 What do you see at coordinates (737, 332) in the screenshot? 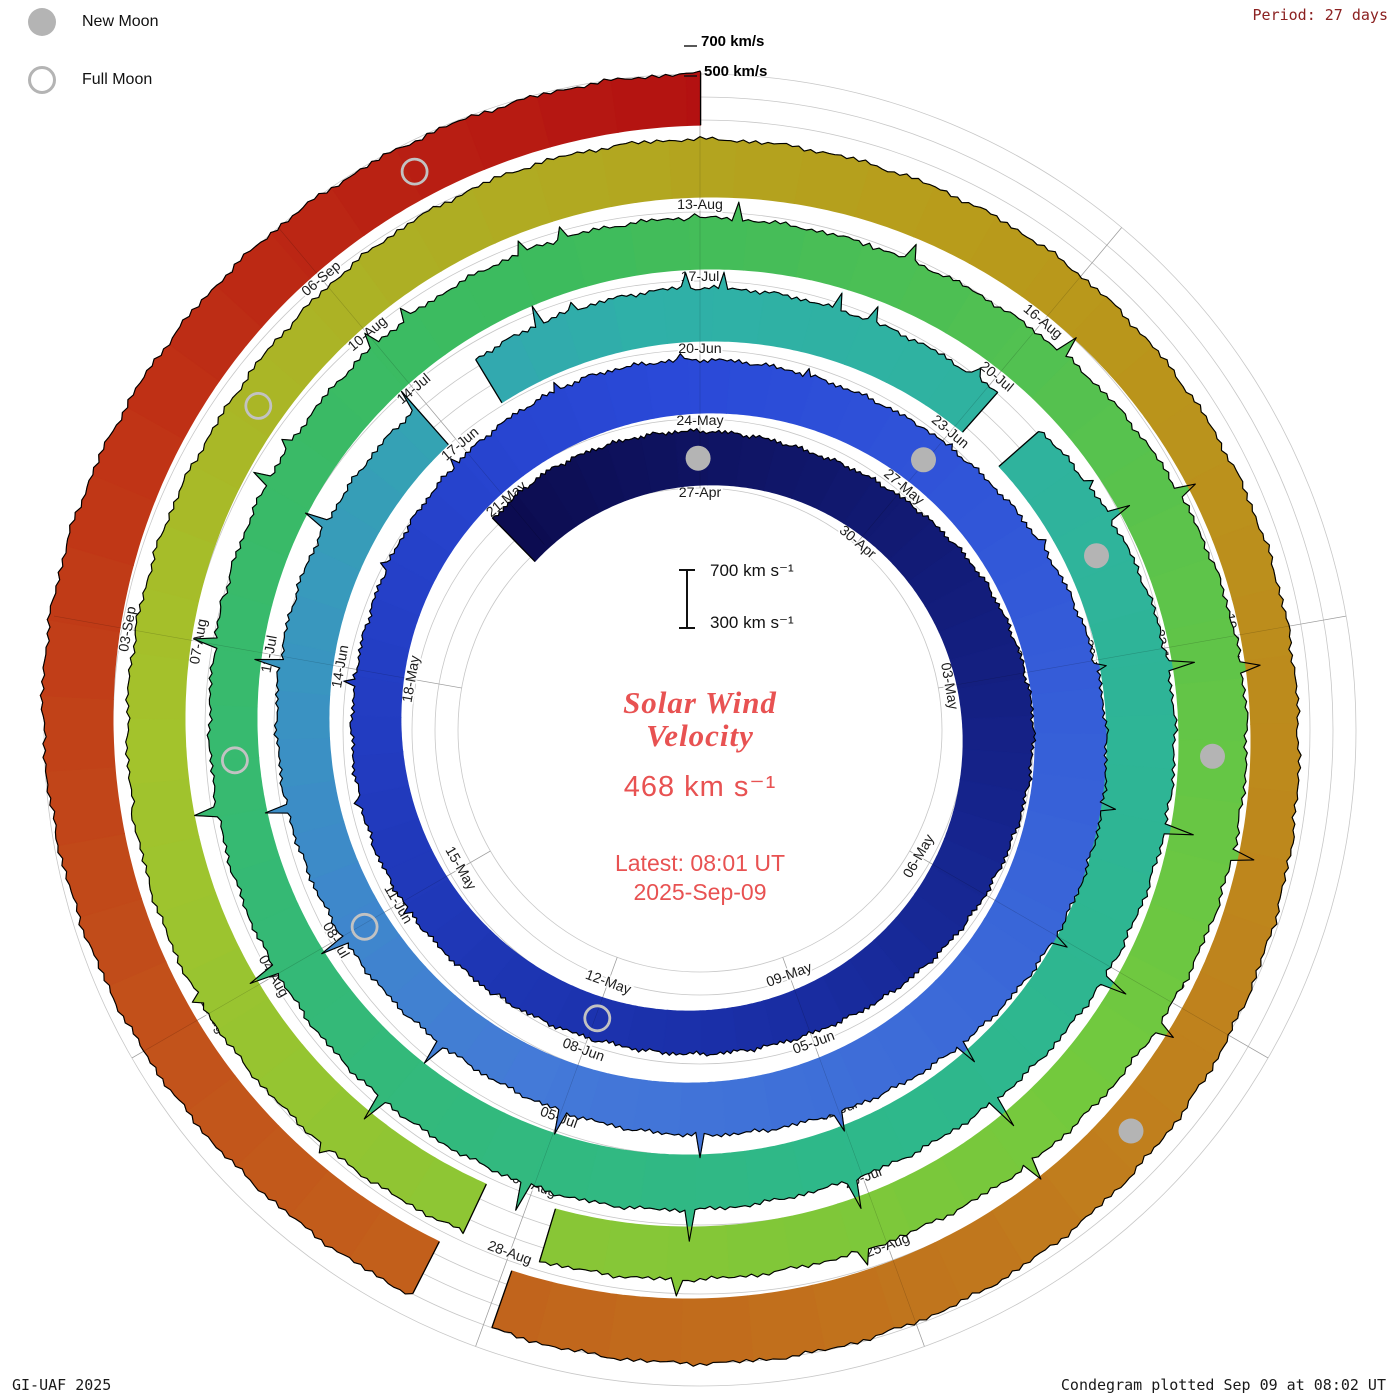
I see `spiral-outer-edge` at bounding box center [737, 332].